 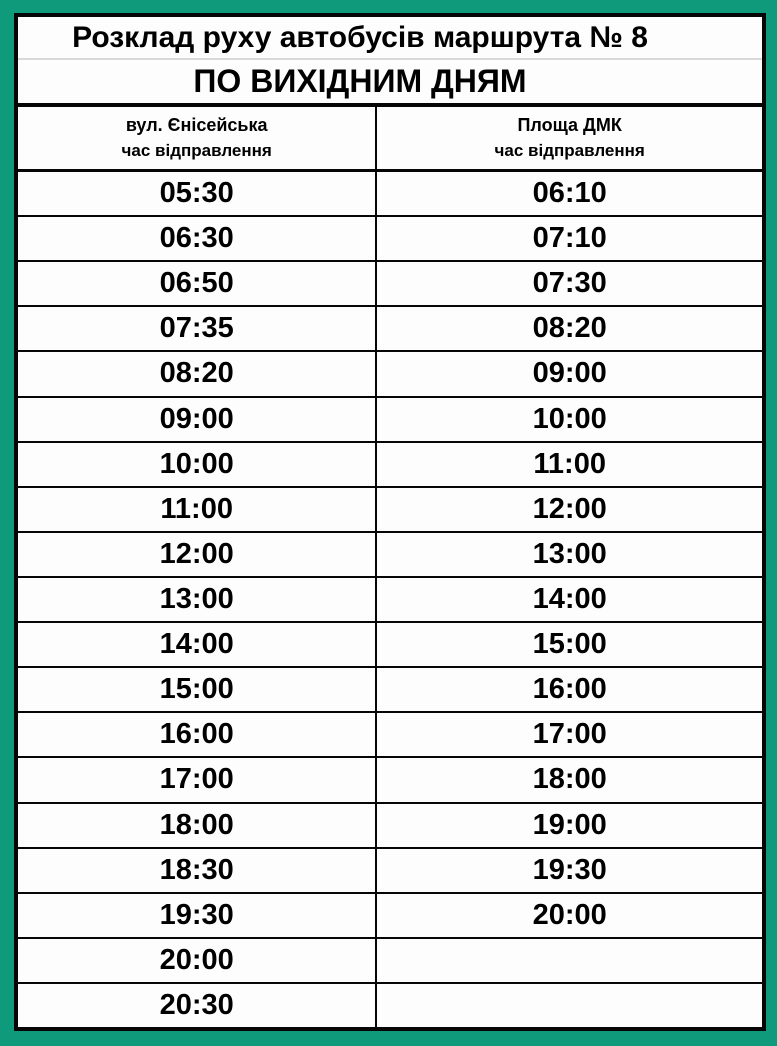 I want to click on table-row: 15:00 16:00, so click(x=390, y=691).